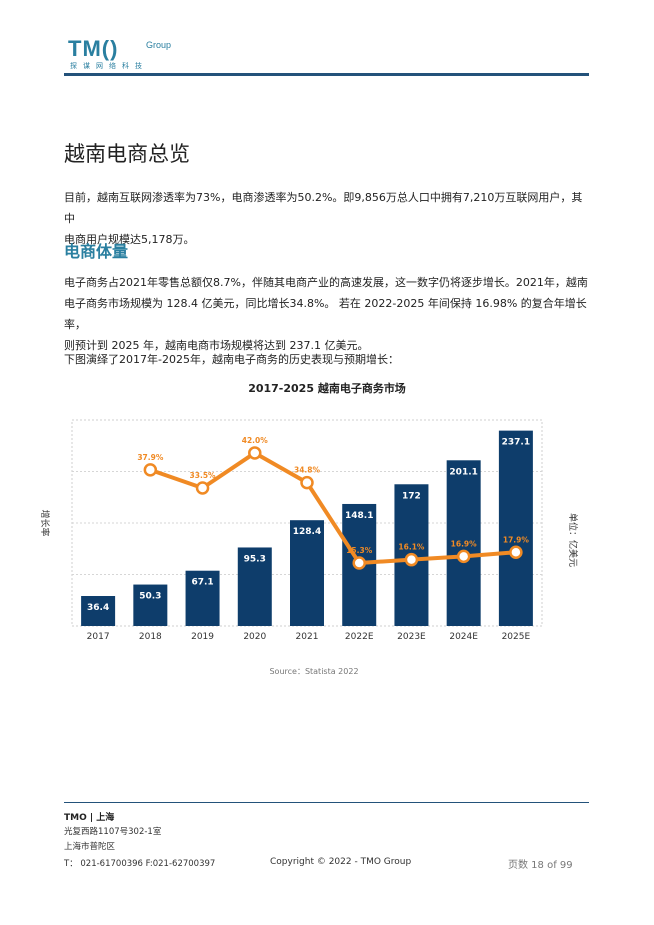 This screenshot has width=654, height=925. I want to click on x-tick-label: 2023E, so click(411, 637).